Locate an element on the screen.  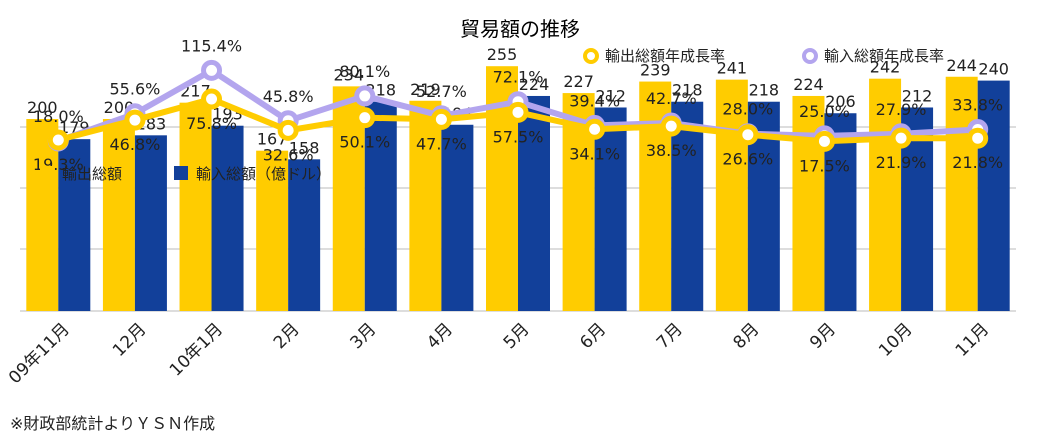
export-rate-label-8: 38.5% is located at coordinates (671, 150).